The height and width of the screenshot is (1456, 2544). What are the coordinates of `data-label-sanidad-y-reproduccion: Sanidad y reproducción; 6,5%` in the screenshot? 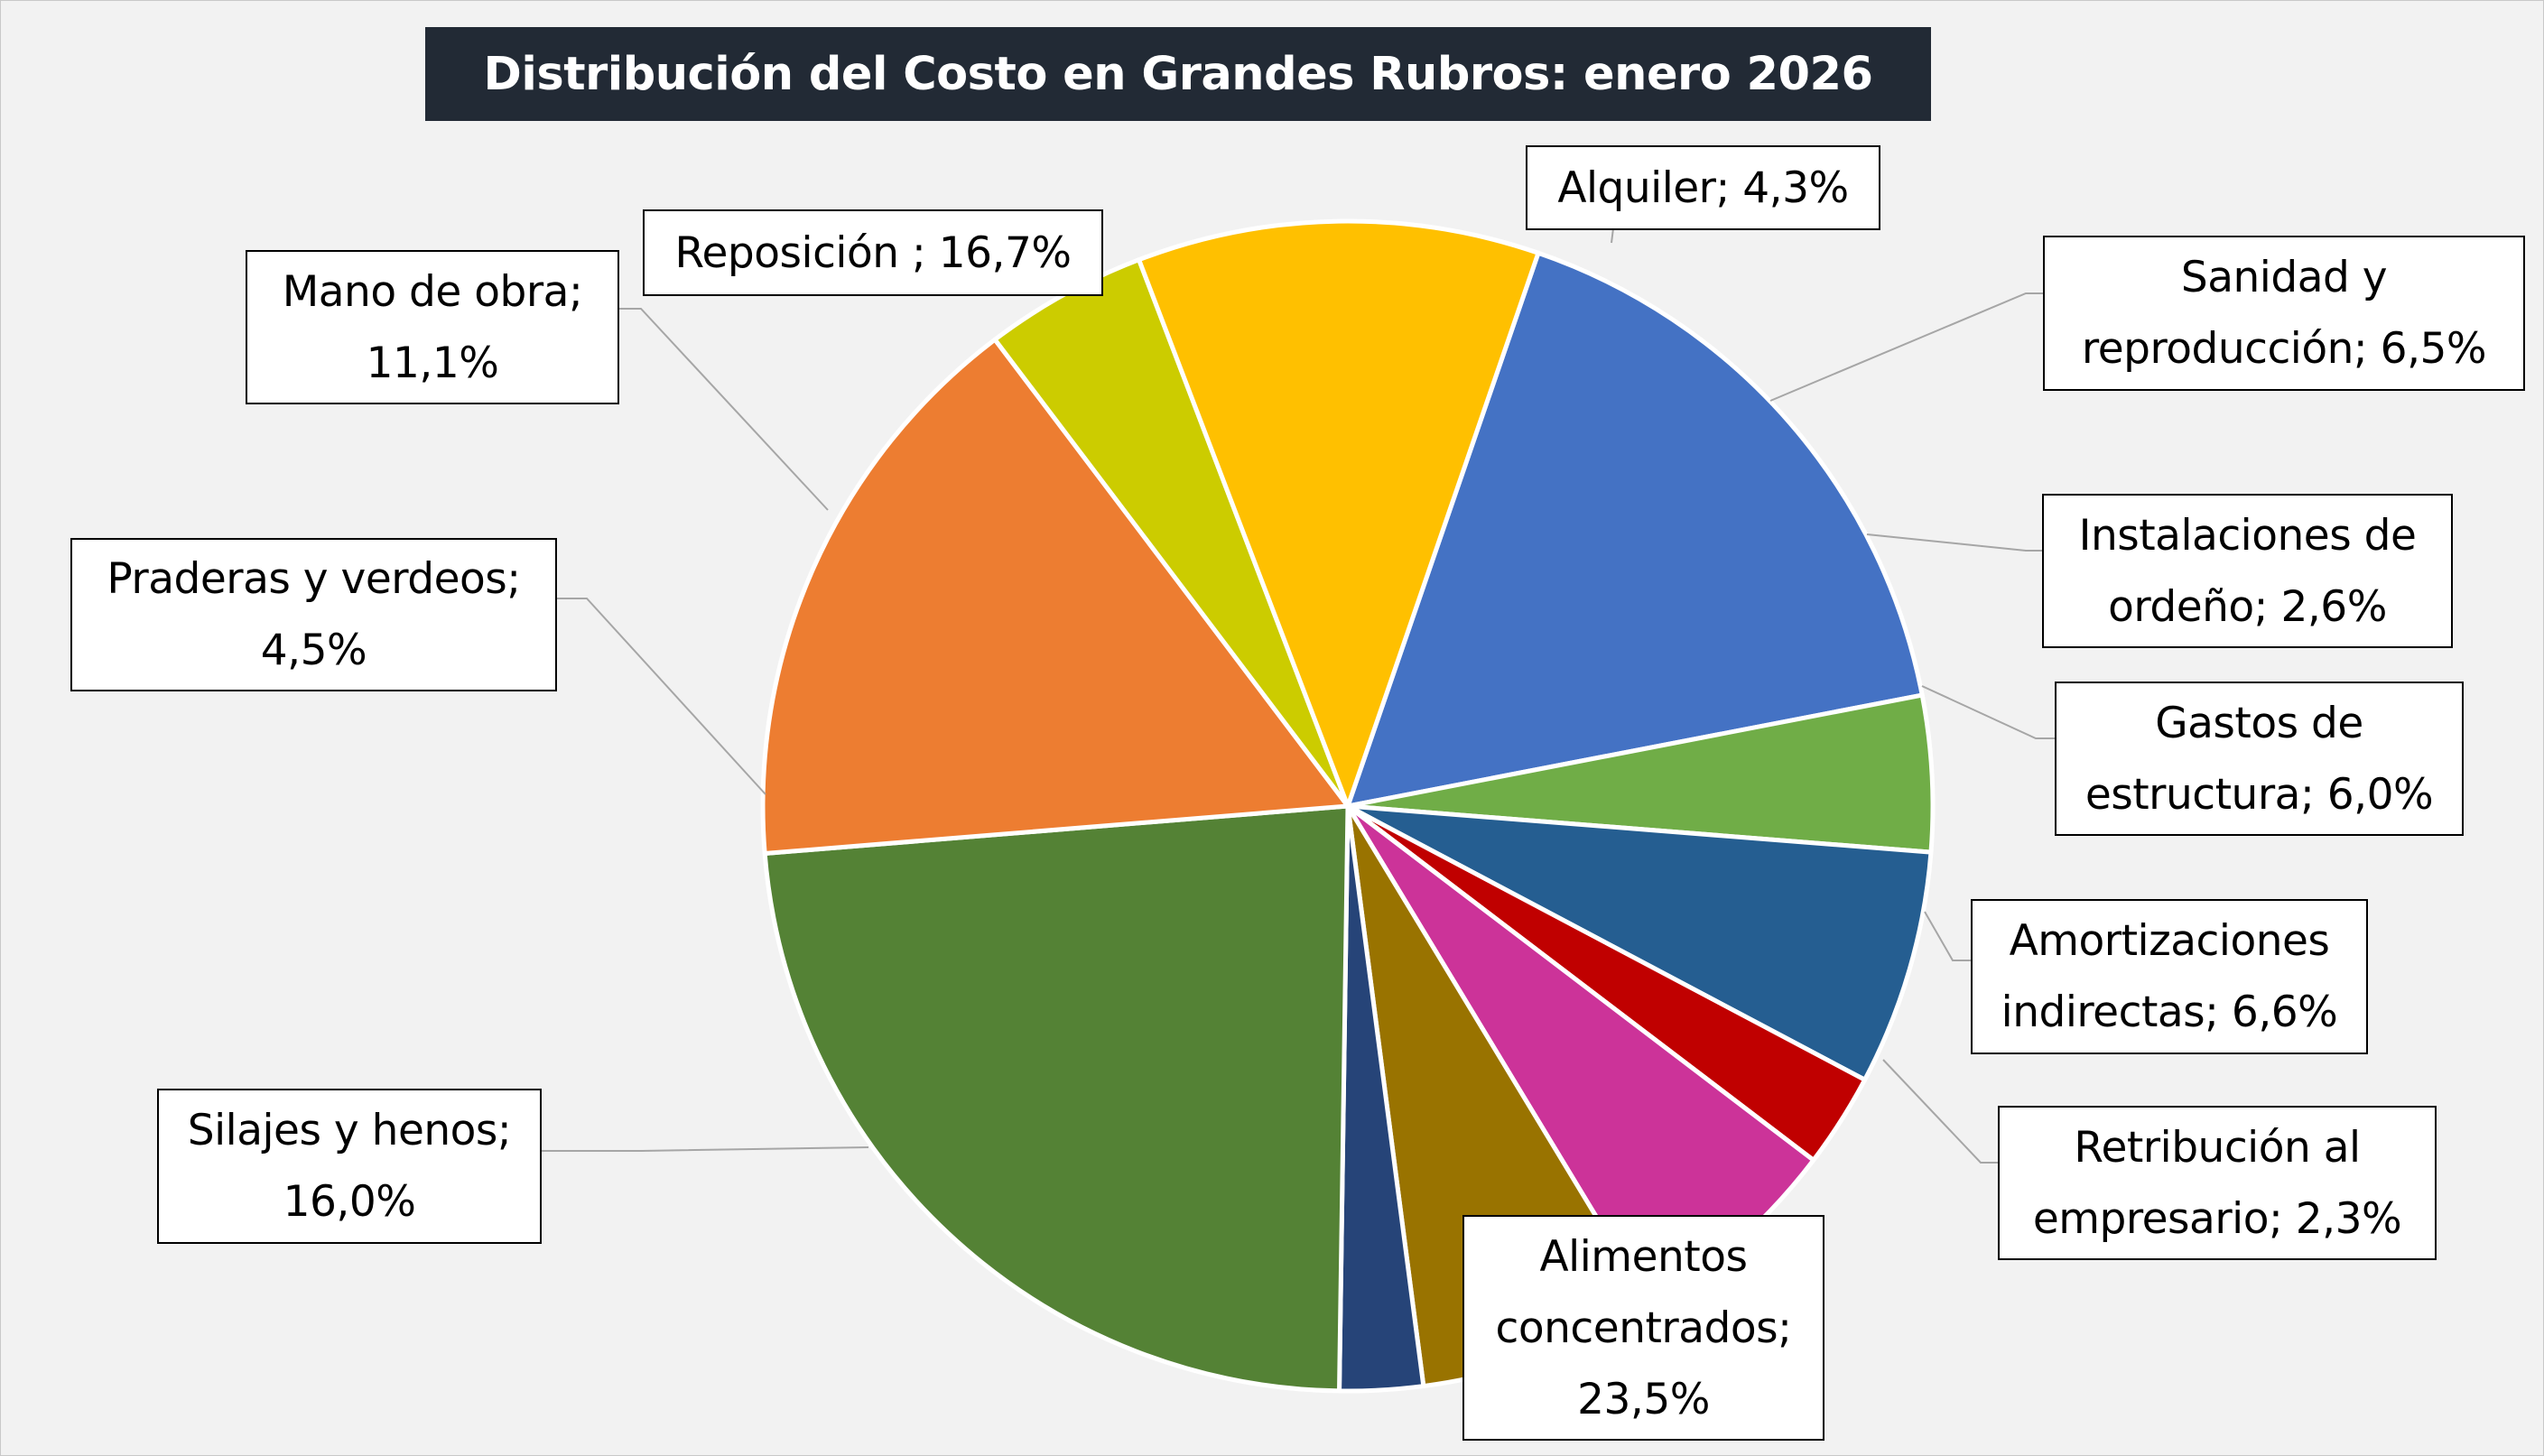 It's located at (2284, 313).